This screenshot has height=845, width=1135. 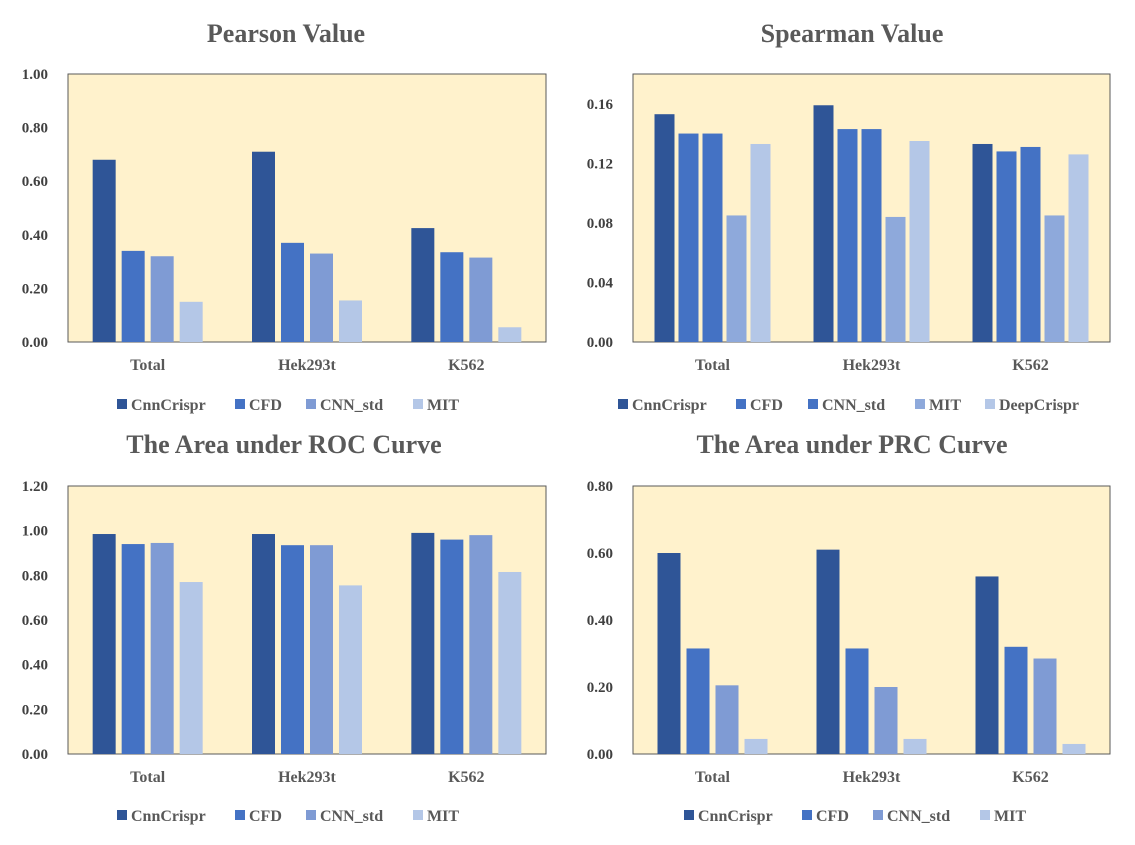 What do you see at coordinates (851, 444) in the screenshot?
I see `chart-title: The Area under PRC Curve` at bounding box center [851, 444].